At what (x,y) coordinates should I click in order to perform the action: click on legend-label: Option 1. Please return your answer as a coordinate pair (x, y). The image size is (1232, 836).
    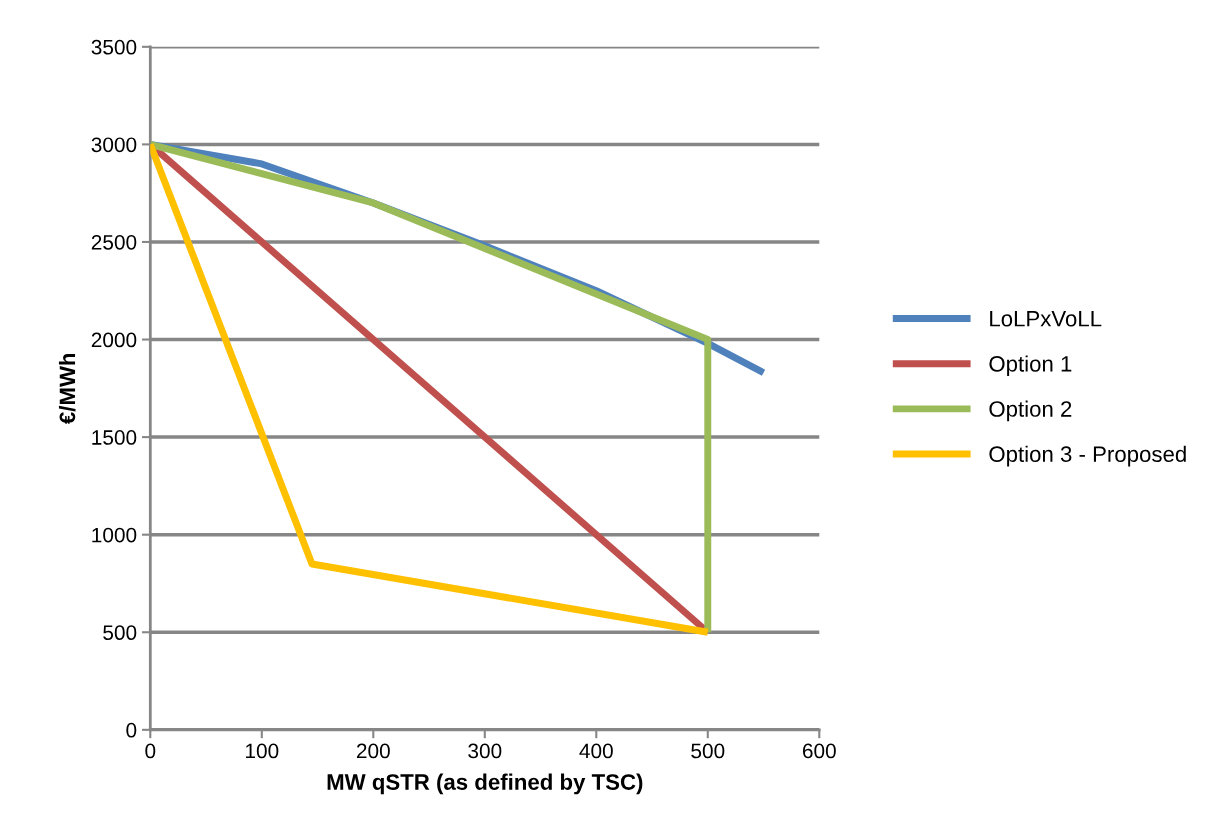
    Looking at the image, I should click on (1030, 366).